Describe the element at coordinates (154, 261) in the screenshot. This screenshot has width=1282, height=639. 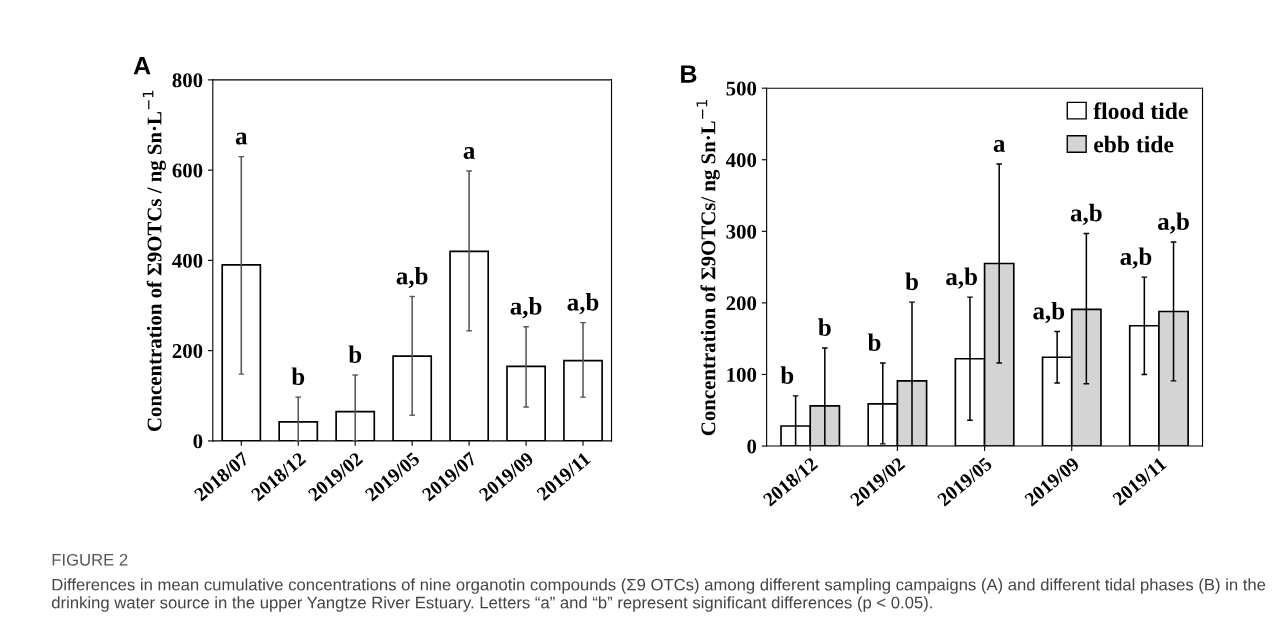
I see `y-axis-title: Concentration of Σ9OTCs / ng Sn·L$^{−1}$` at that location.